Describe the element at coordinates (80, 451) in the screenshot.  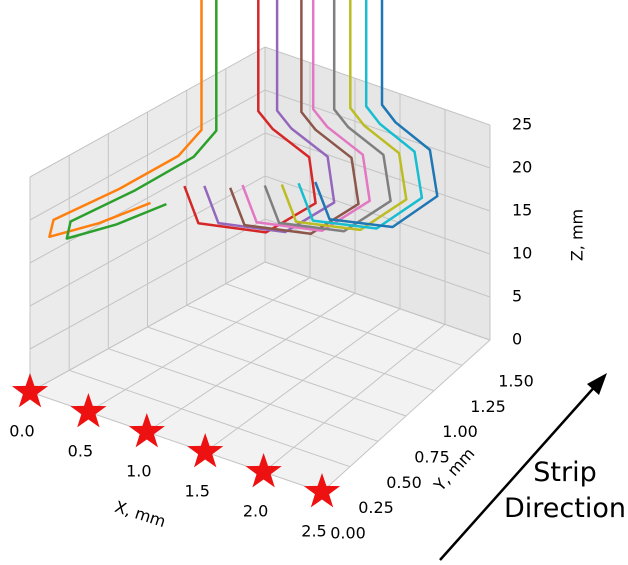
I see `x-tick-label: 0.5` at that location.